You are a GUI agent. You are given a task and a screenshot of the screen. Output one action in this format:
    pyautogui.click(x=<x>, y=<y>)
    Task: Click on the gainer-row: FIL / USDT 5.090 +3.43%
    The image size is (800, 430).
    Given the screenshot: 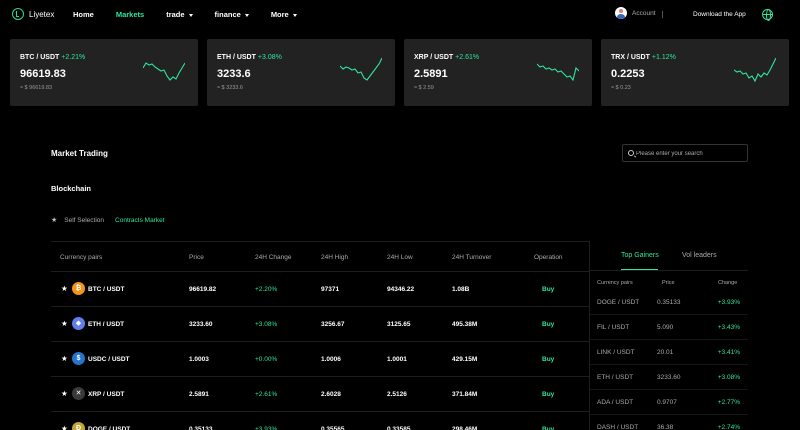 What is the action you would take?
    pyautogui.click(x=669, y=327)
    